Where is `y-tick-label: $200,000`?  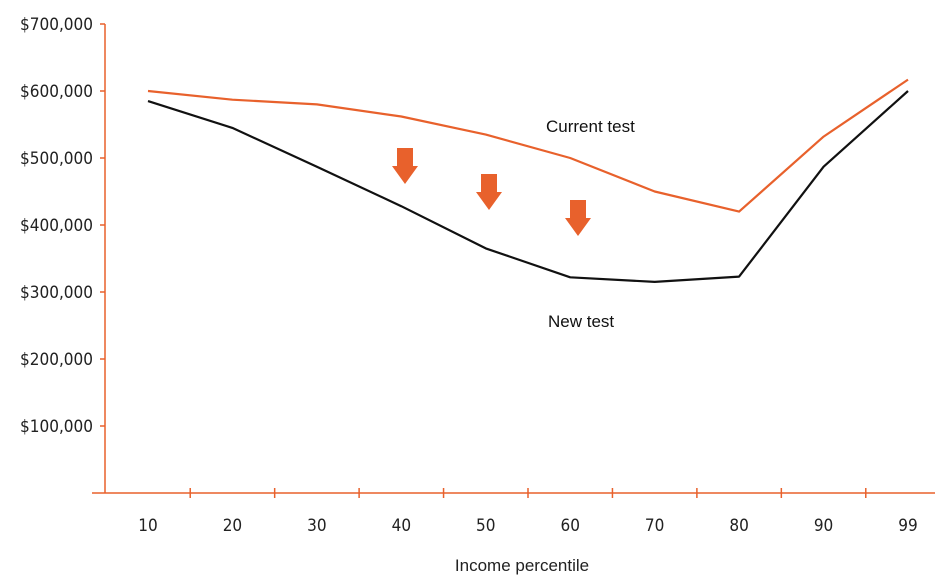
y-tick-label: $200,000 is located at coordinates (56, 360).